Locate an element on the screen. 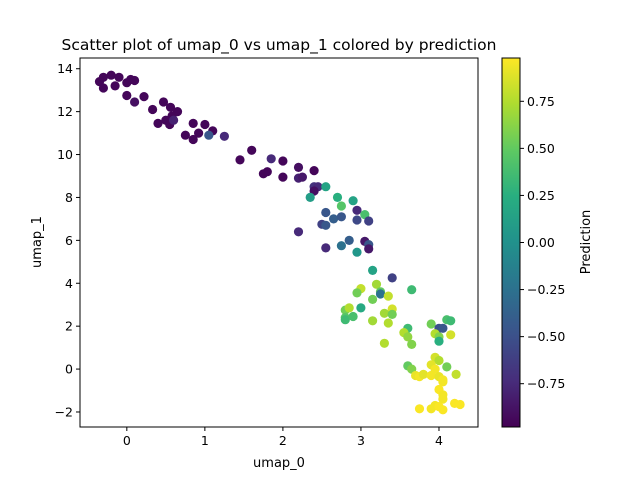  x-axis: 0 1 2 3 4 is located at coordinates (283, 437).